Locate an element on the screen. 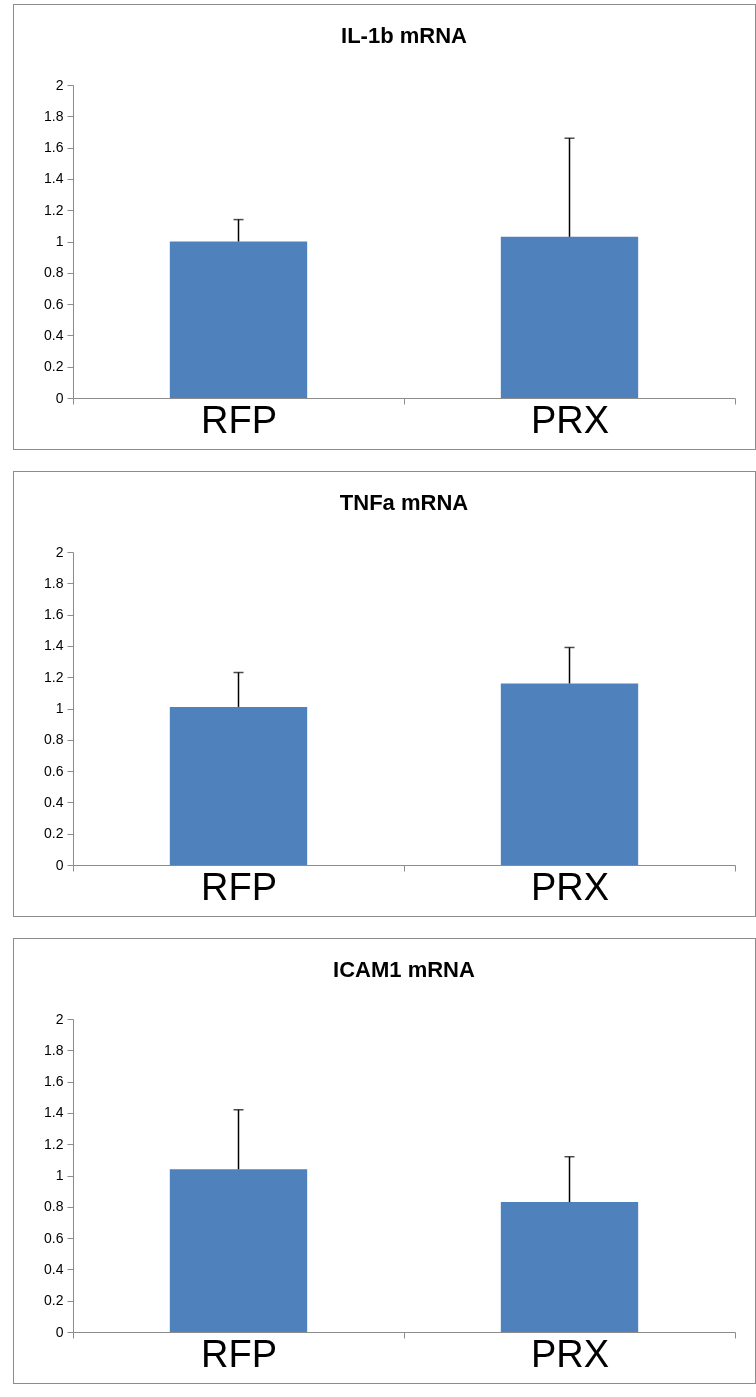 The image size is (756, 1397). chart-title: IL-1b mRNA is located at coordinates (404, 35).